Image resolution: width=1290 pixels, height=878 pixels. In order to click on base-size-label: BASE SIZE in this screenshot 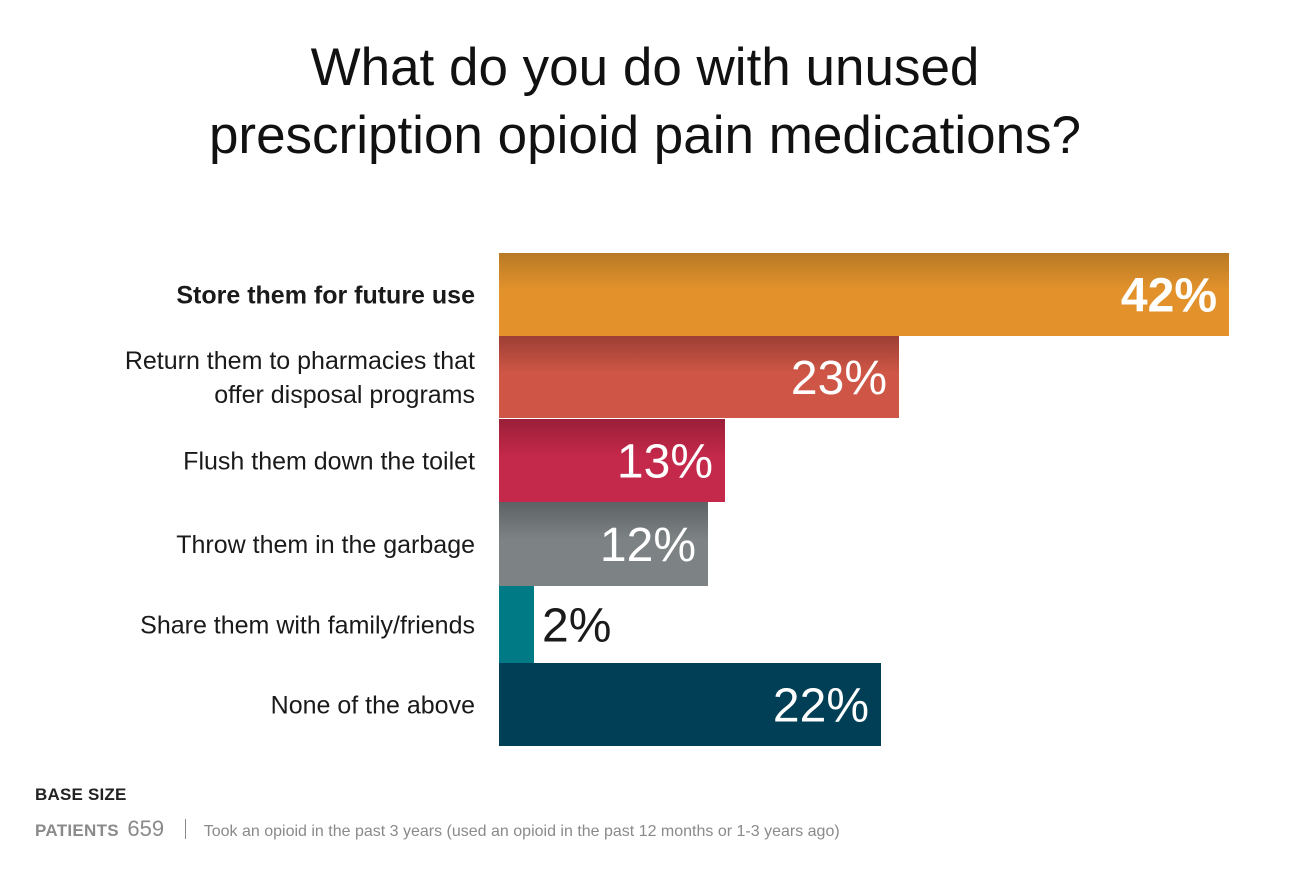, I will do `click(81, 794)`.